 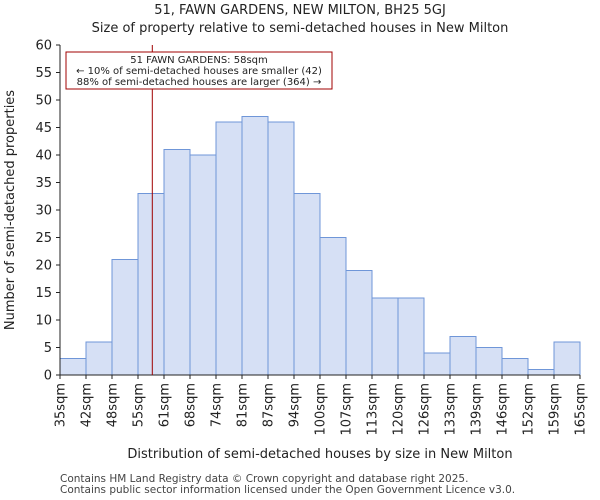 What do you see at coordinates (43, 266) in the screenshot?
I see `y-tick-label: 20` at bounding box center [43, 266].